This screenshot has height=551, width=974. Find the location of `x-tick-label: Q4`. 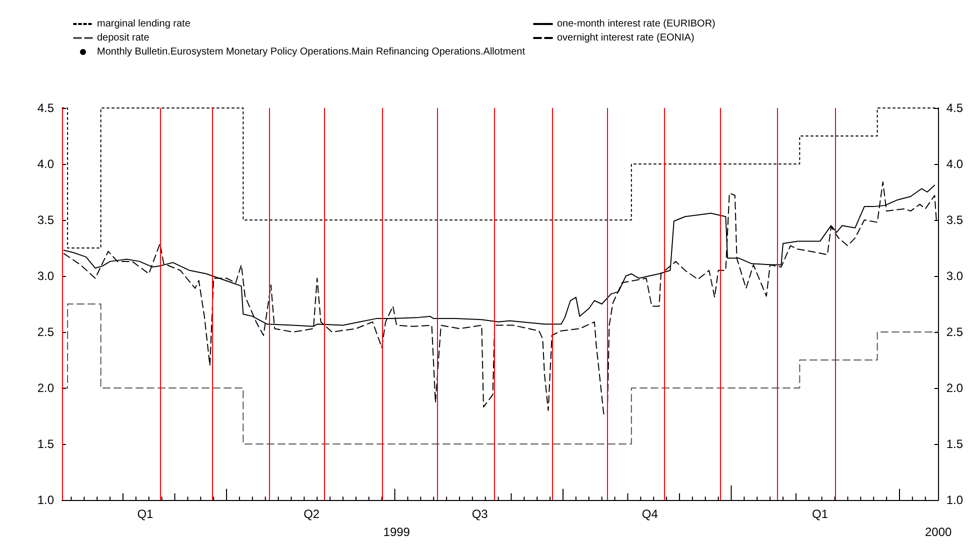

x-tick-label: Q4 is located at coordinates (650, 514).